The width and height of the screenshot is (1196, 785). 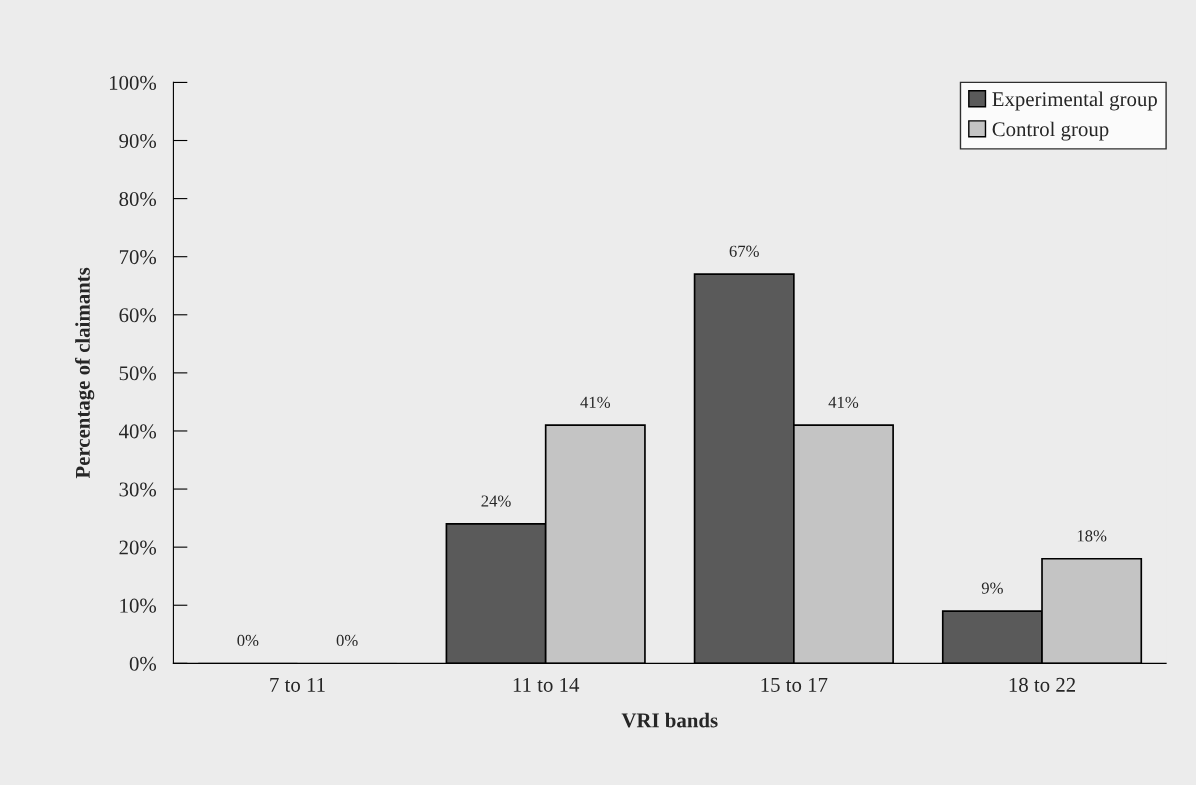 I want to click on x-axis-title: VRI bands, so click(x=669, y=720).